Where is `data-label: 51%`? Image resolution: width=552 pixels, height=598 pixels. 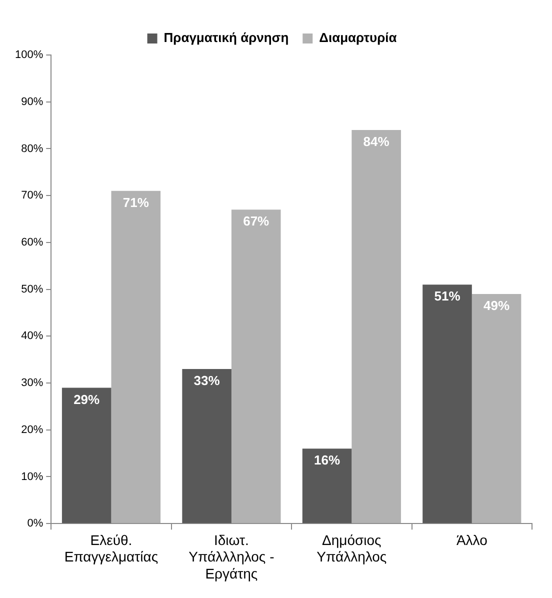 data-label: 51% is located at coordinates (447, 296).